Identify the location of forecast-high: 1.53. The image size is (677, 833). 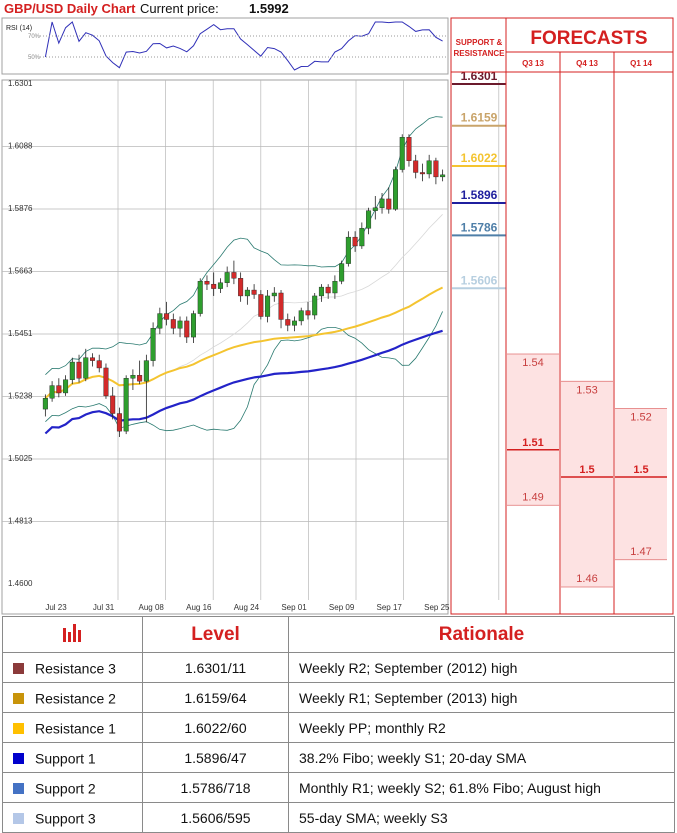
(586, 390).